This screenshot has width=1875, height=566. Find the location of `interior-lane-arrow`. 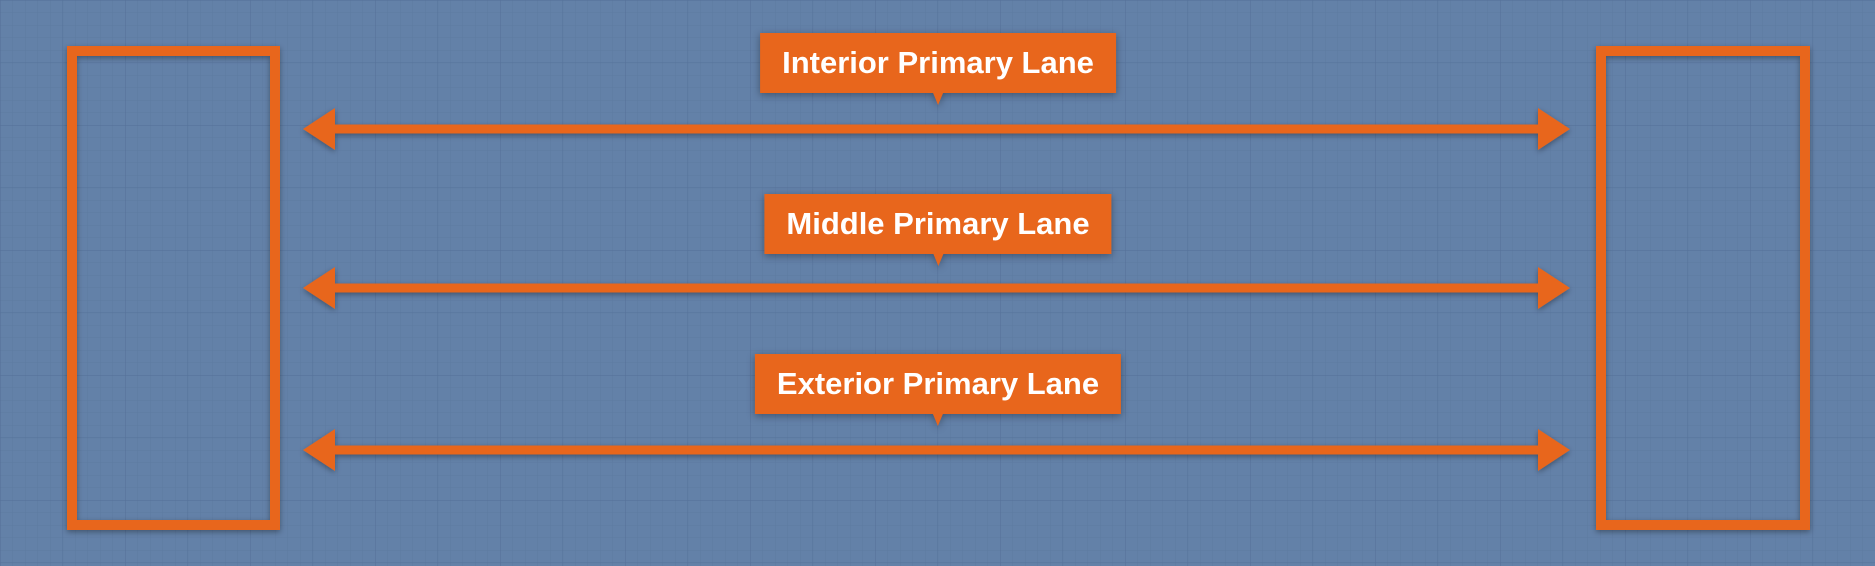

interior-lane-arrow is located at coordinates (936, 129).